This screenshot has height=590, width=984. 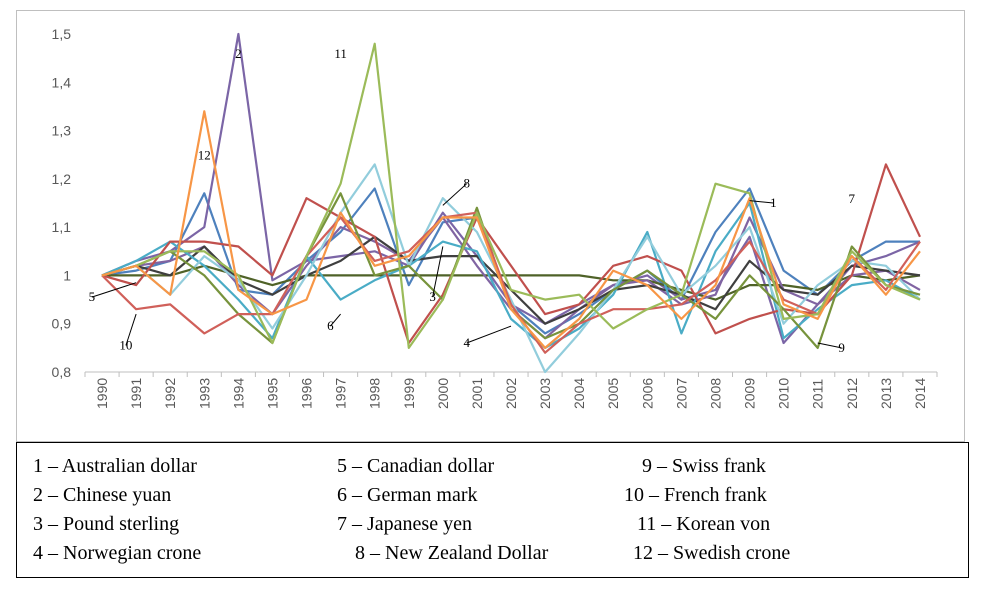 I want to click on legend-item-swedish-crone: 12 – Swedish crone, so click(x=712, y=553).